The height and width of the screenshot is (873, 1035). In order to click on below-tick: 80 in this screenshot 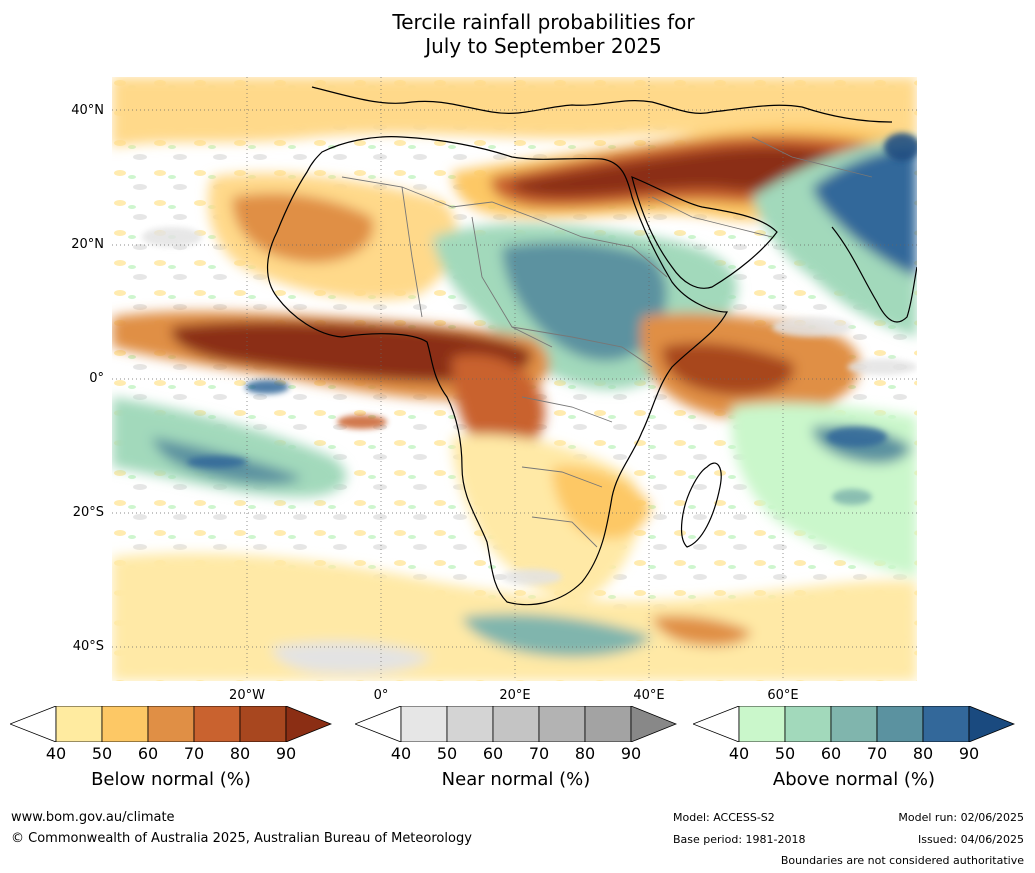, I will do `click(240, 753)`.